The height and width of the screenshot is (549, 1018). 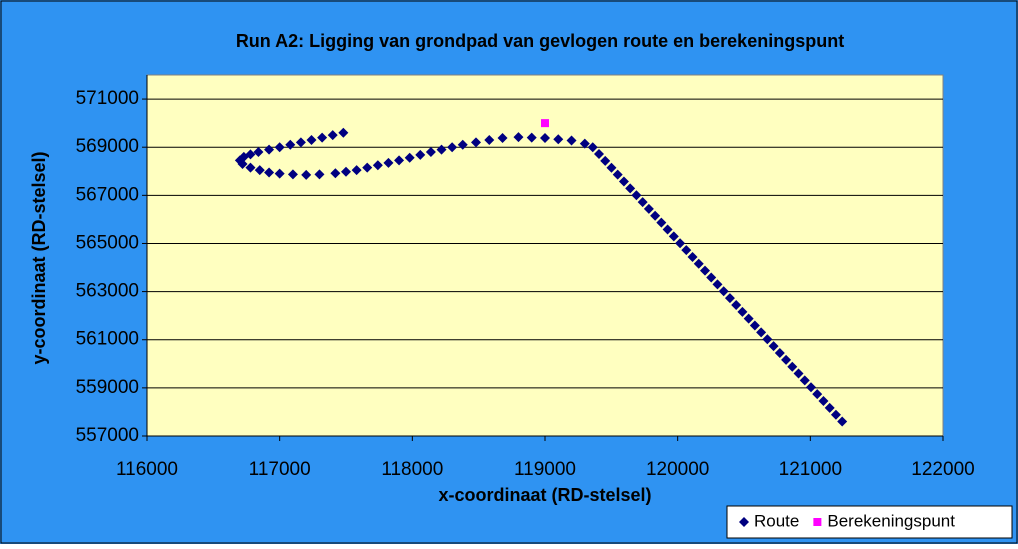 What do you see at coordinates (39, 257) in the screenshot?
I see `y-axis-title: y-coordinaat (RD-stelsel)` at bounding box center [39, 257].